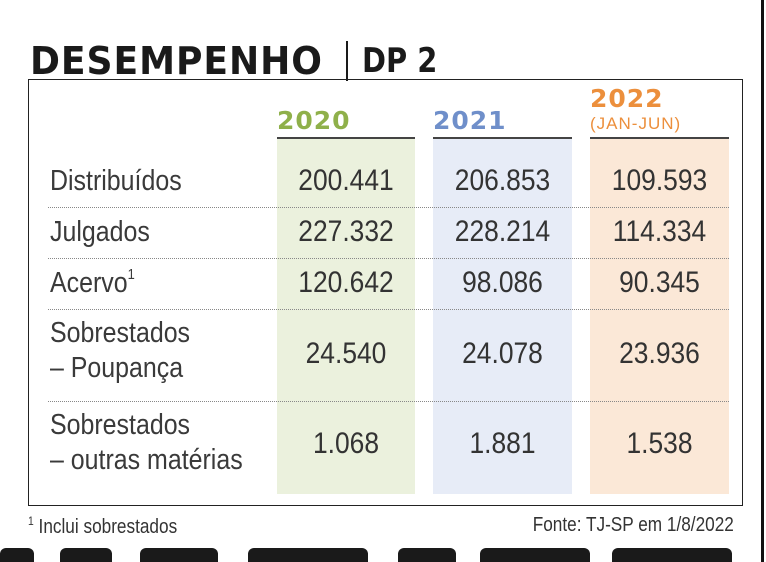 The width and height of the screenshot is (766, 562). What do you see at coordinates (100, 232) in the screenshot?
I see `row-label: Julgados` at bounding box center [100, 232].